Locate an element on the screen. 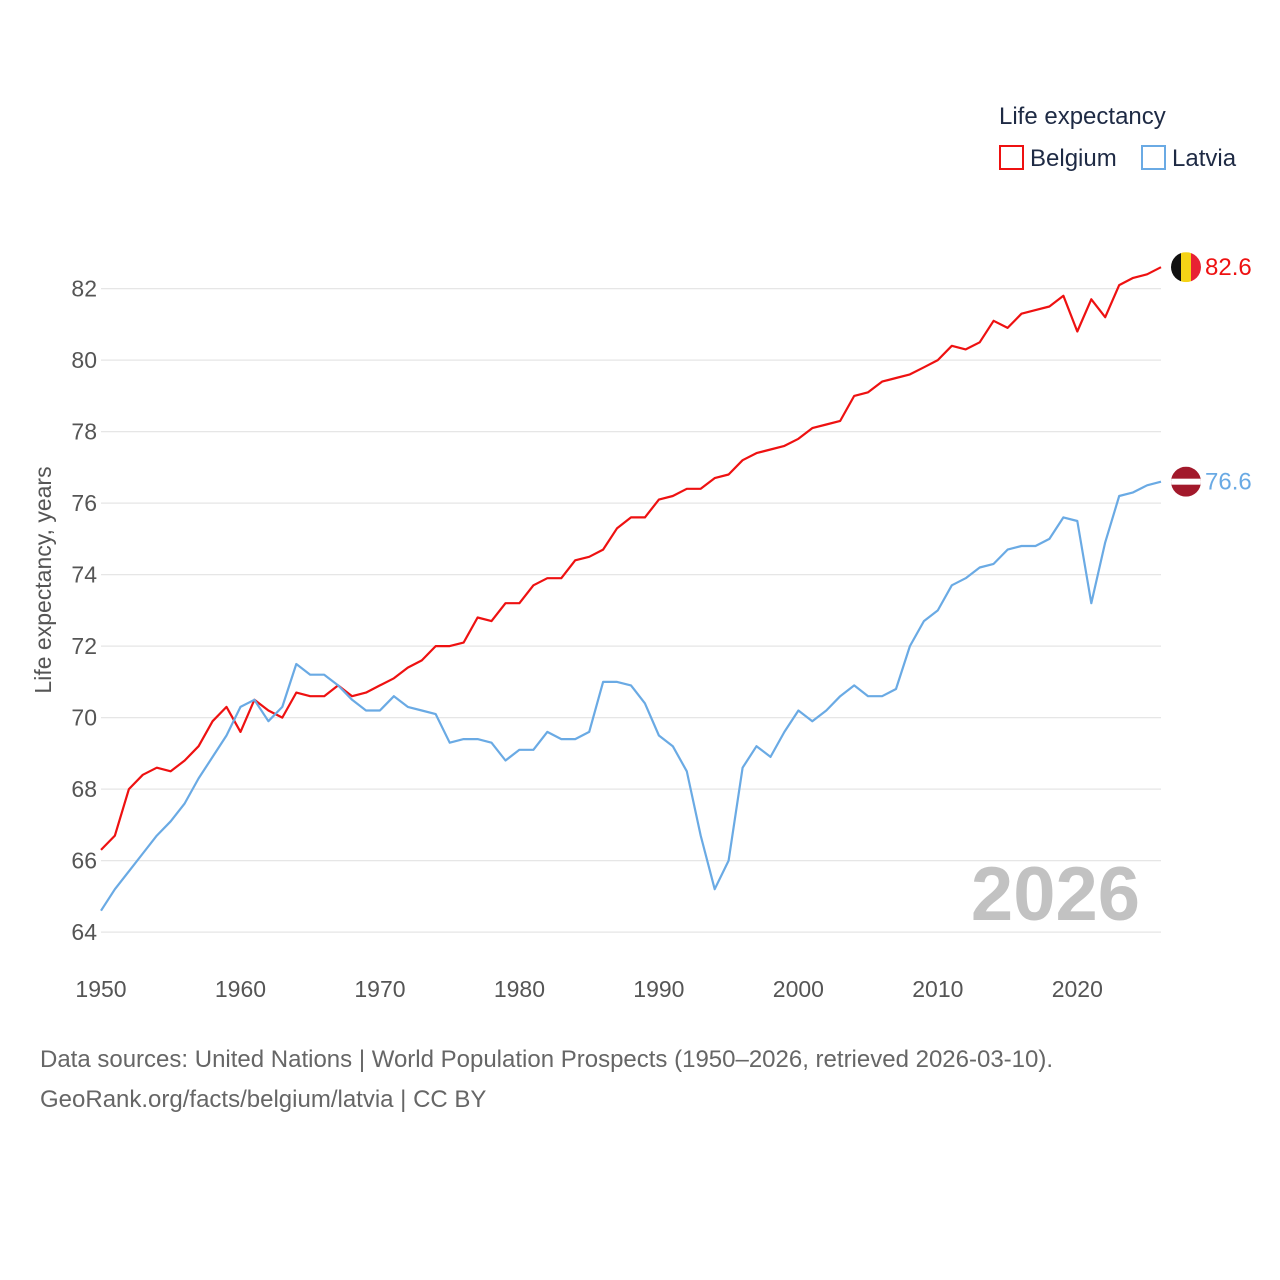  x-tick-label: 1980 is located at coordinates (519, 989).